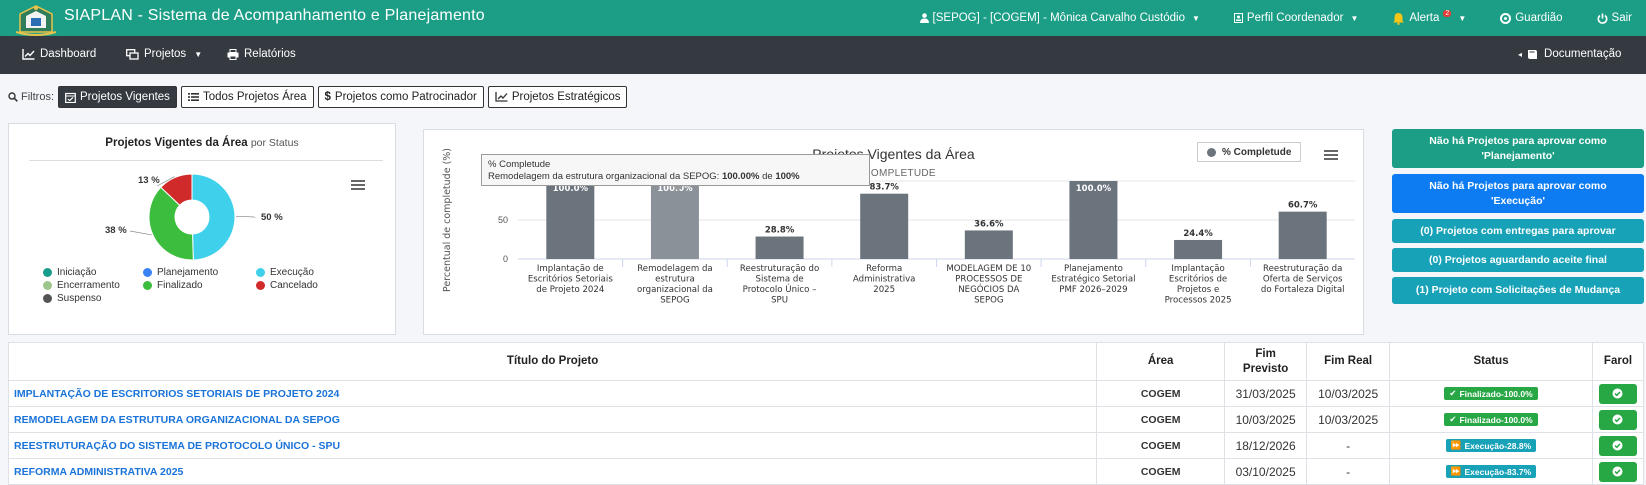 The height and width of the screenshot is (485, 1646). Describe the element at coordinates (767, 176) in the screenshot. I see `tooltip-of: de` at that location.